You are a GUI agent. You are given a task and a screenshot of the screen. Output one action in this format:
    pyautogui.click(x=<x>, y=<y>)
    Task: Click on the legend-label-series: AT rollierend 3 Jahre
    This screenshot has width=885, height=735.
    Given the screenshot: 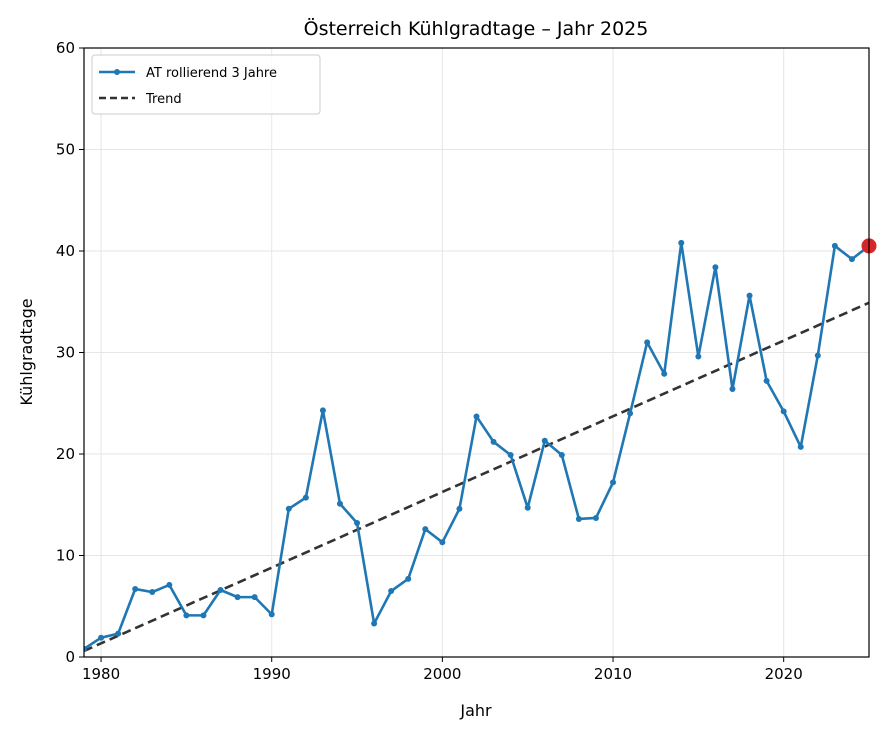 What is the action you would take?
    pyautogui.click(x=211, y=73)
    